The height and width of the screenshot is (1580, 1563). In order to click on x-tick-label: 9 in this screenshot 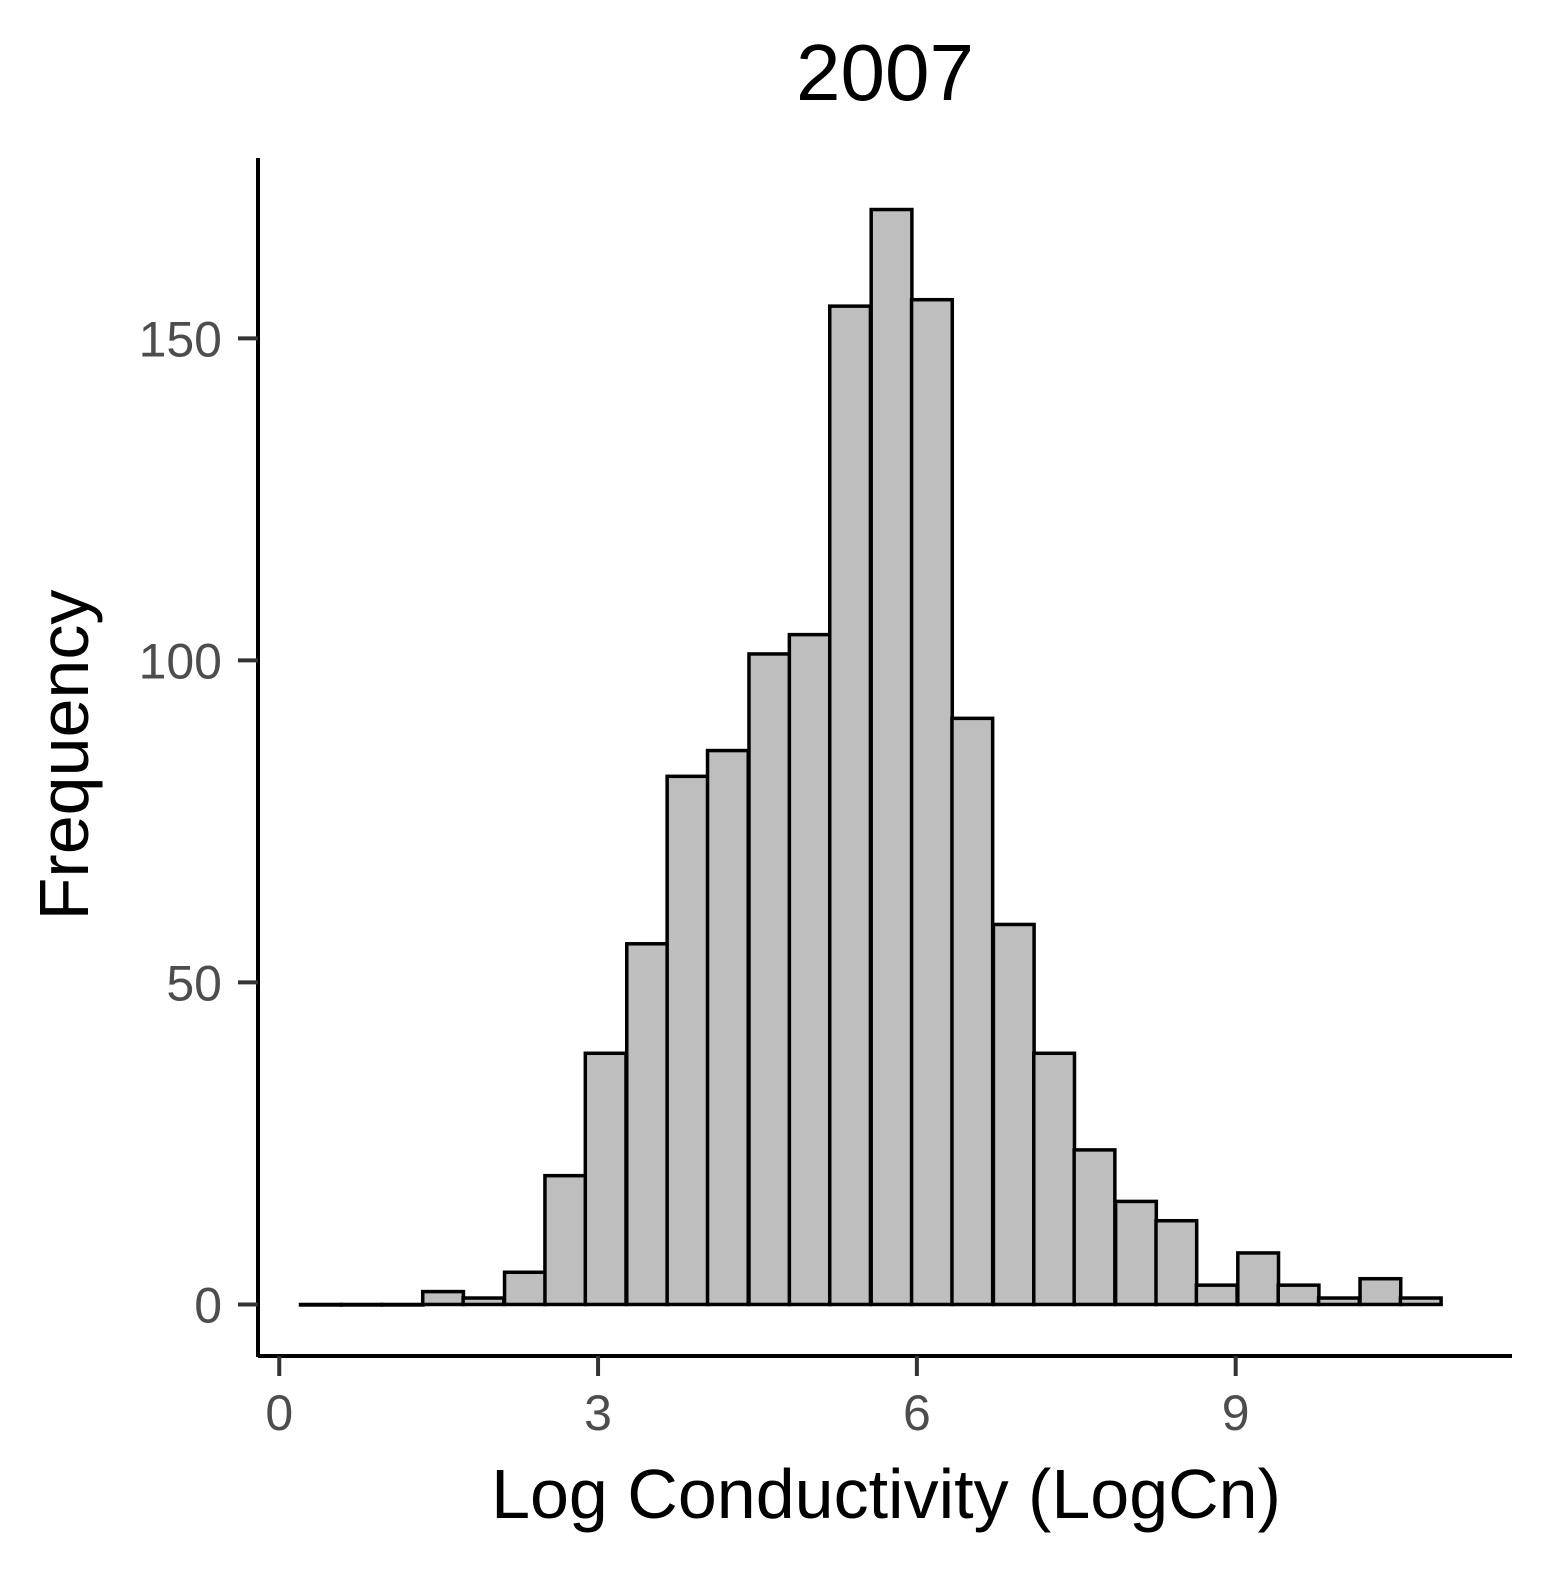, I will do `click(1236, 1413)`.